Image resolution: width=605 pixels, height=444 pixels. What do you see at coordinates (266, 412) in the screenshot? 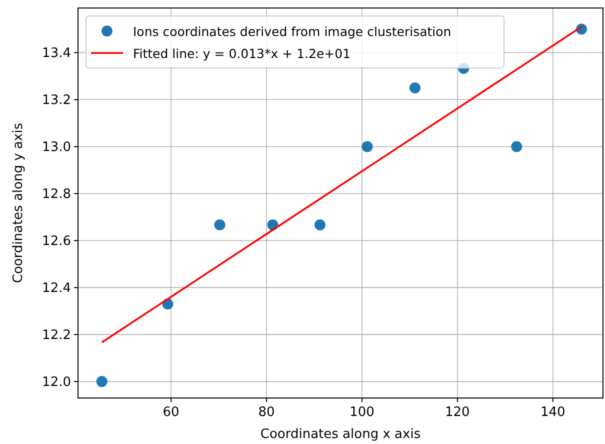
I see `x-tick-label: 80` at bounding box center [266, 412].